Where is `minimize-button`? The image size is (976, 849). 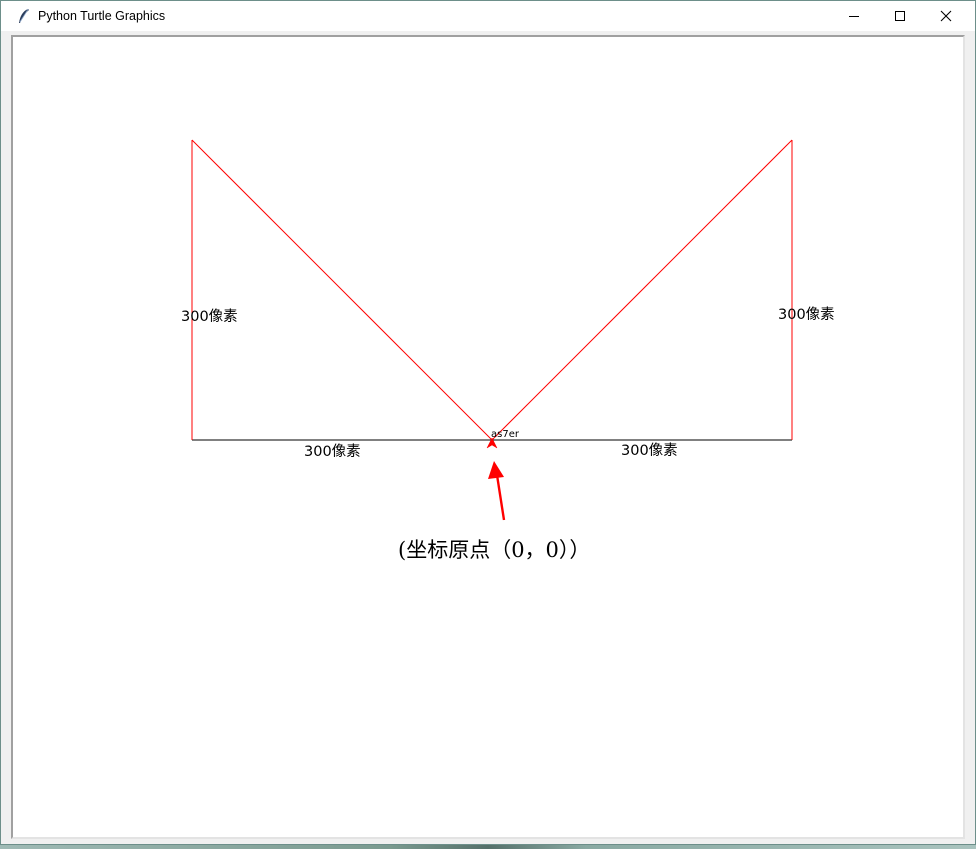
minimize-button is located at coordinates (854, 16).